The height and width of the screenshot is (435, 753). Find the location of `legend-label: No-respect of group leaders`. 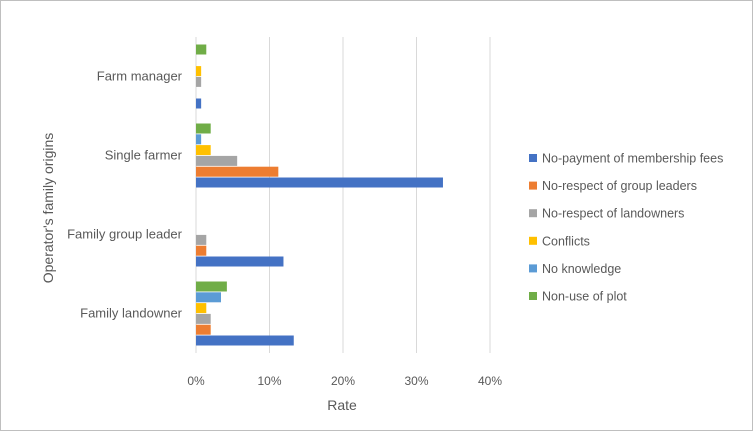

legend-label: No-respect of group leaders is located at coordinates (619, 186).